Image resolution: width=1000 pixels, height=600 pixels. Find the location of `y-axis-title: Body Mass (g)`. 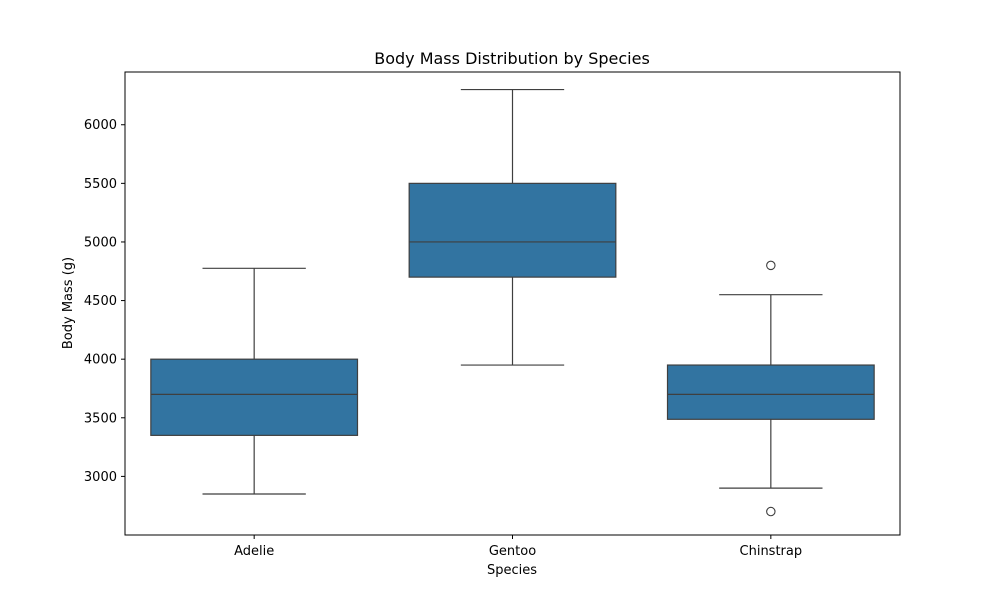

y-axis-title: Body Mass (g) is located at coordinates (68, 303).